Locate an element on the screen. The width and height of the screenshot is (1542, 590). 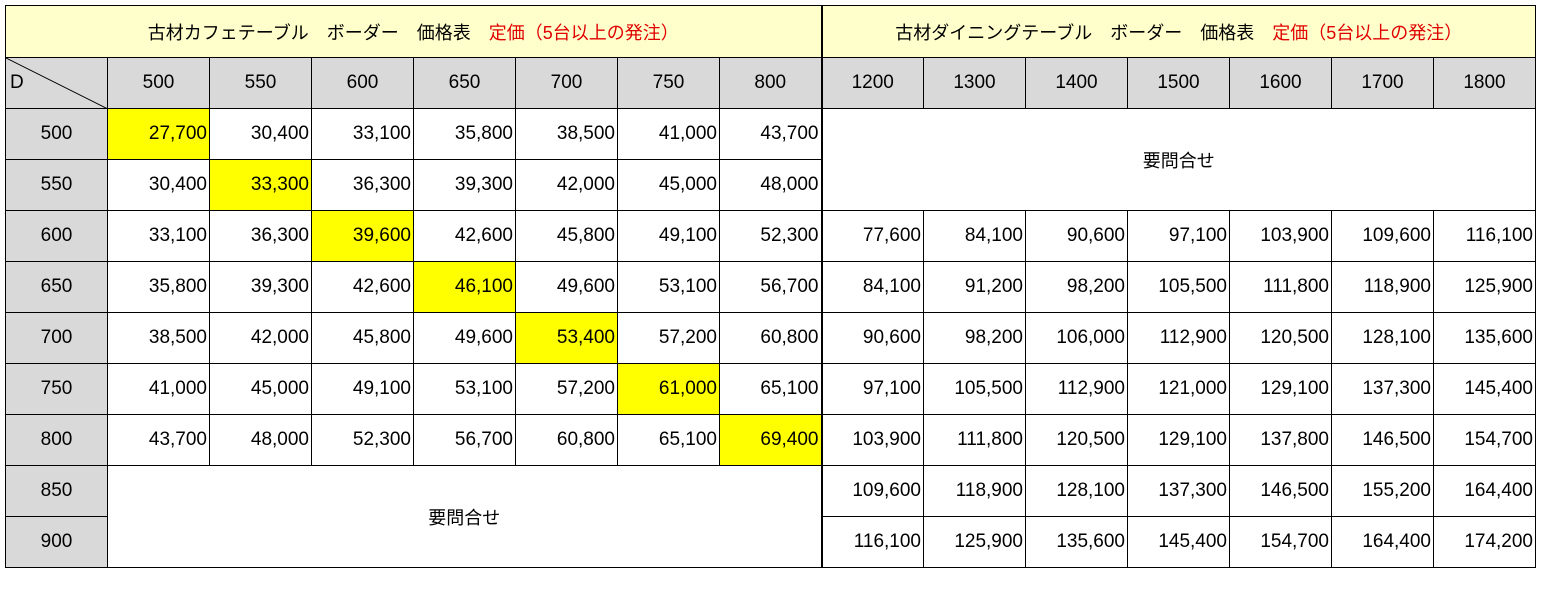
width-header-1700: 1700 is located at coordinates (1382, 83).